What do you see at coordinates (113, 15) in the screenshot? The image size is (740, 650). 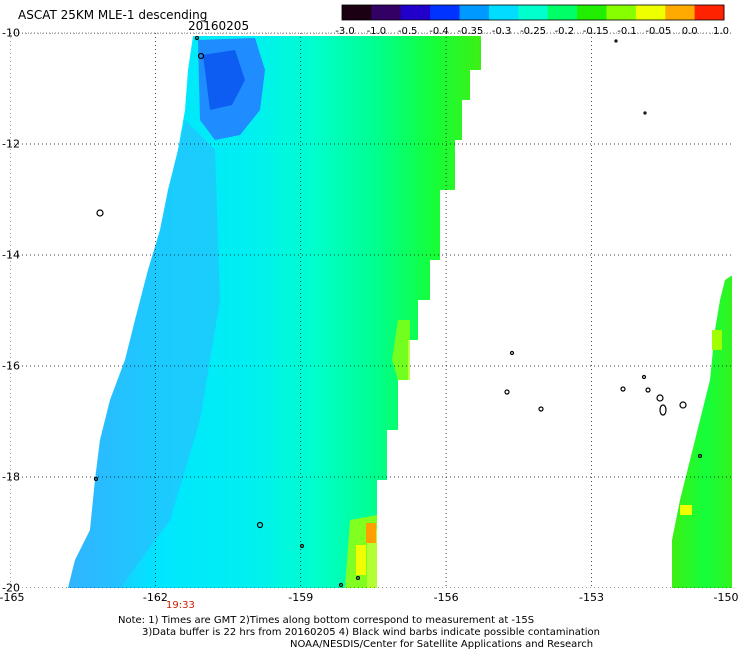 I see `map-title: ASCAT 25KM MLE-1 descending` at bounding box center [113, 15].